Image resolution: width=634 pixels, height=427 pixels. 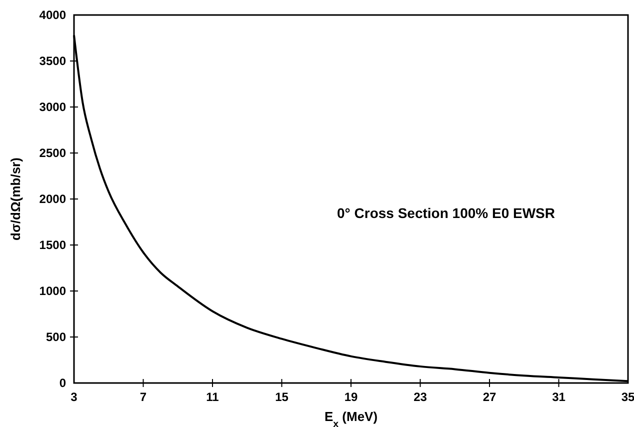 I want to click on y-tick-label: 0, so click(x=62, y=383).